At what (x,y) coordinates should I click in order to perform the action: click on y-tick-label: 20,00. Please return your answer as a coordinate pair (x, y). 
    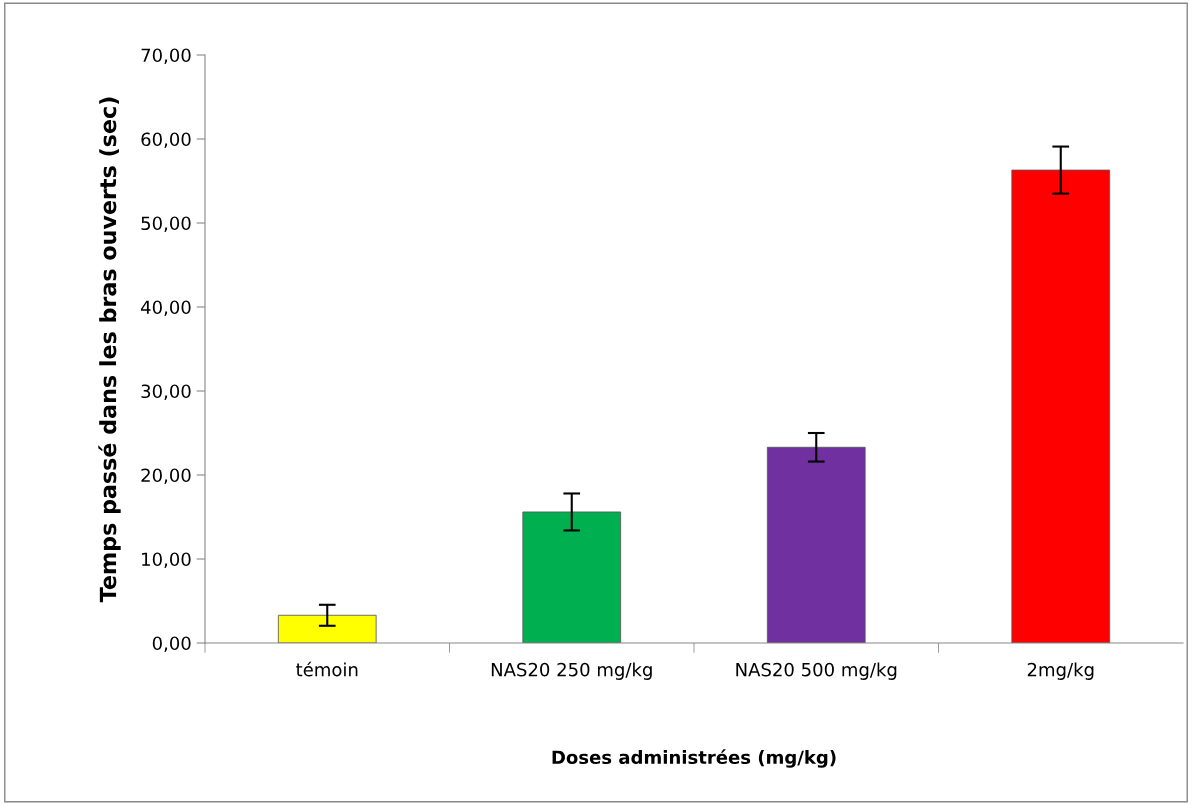
    Looking at the image, I should click on (166, 476).